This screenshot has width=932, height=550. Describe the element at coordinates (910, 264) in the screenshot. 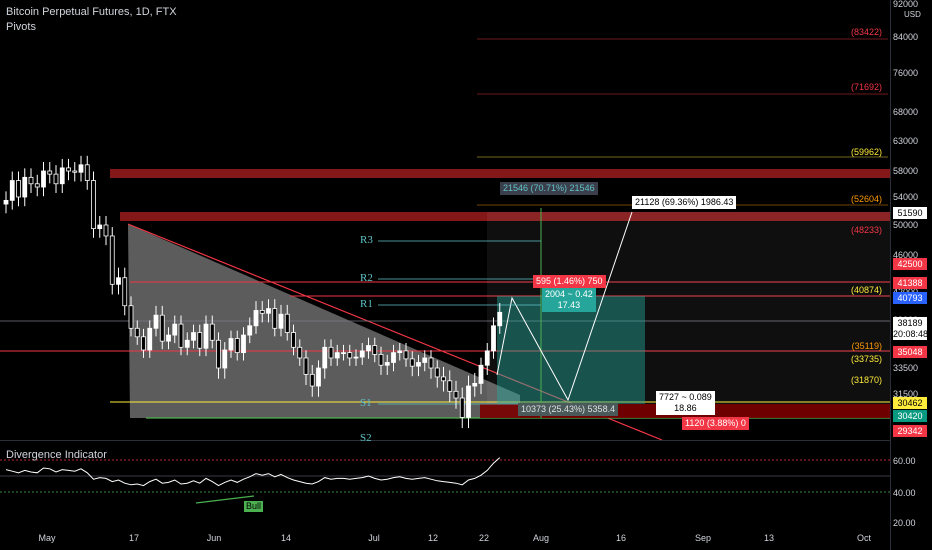

I see `price-tag: 42500` at that location.